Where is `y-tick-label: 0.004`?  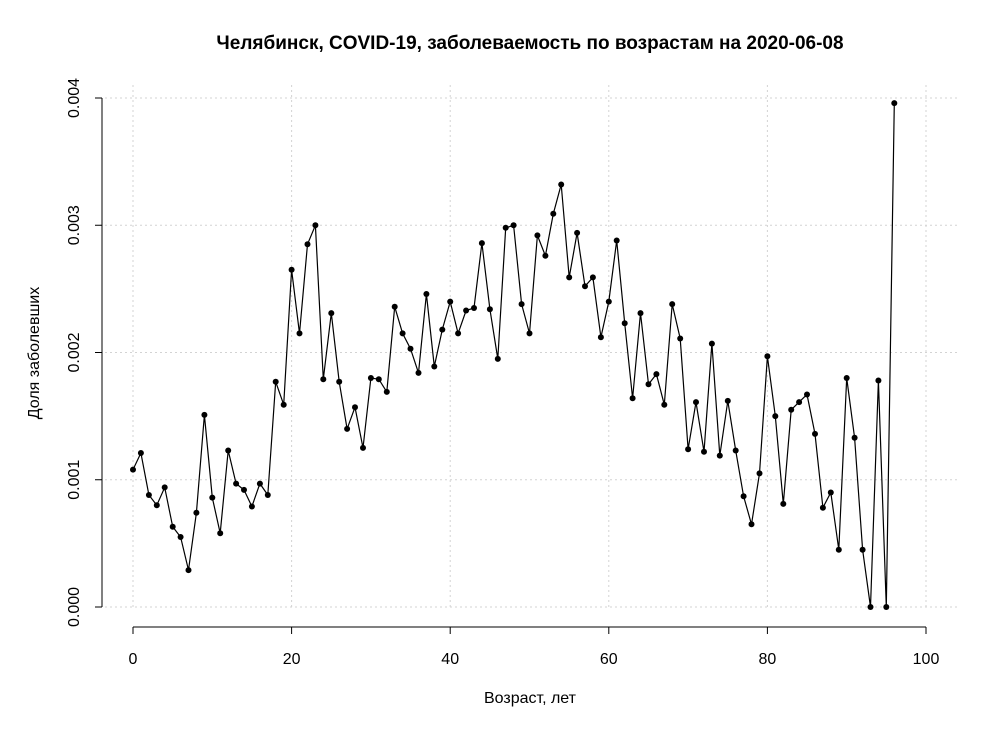
y-tick-label: 0.004 is located at coordinates (74, 98).